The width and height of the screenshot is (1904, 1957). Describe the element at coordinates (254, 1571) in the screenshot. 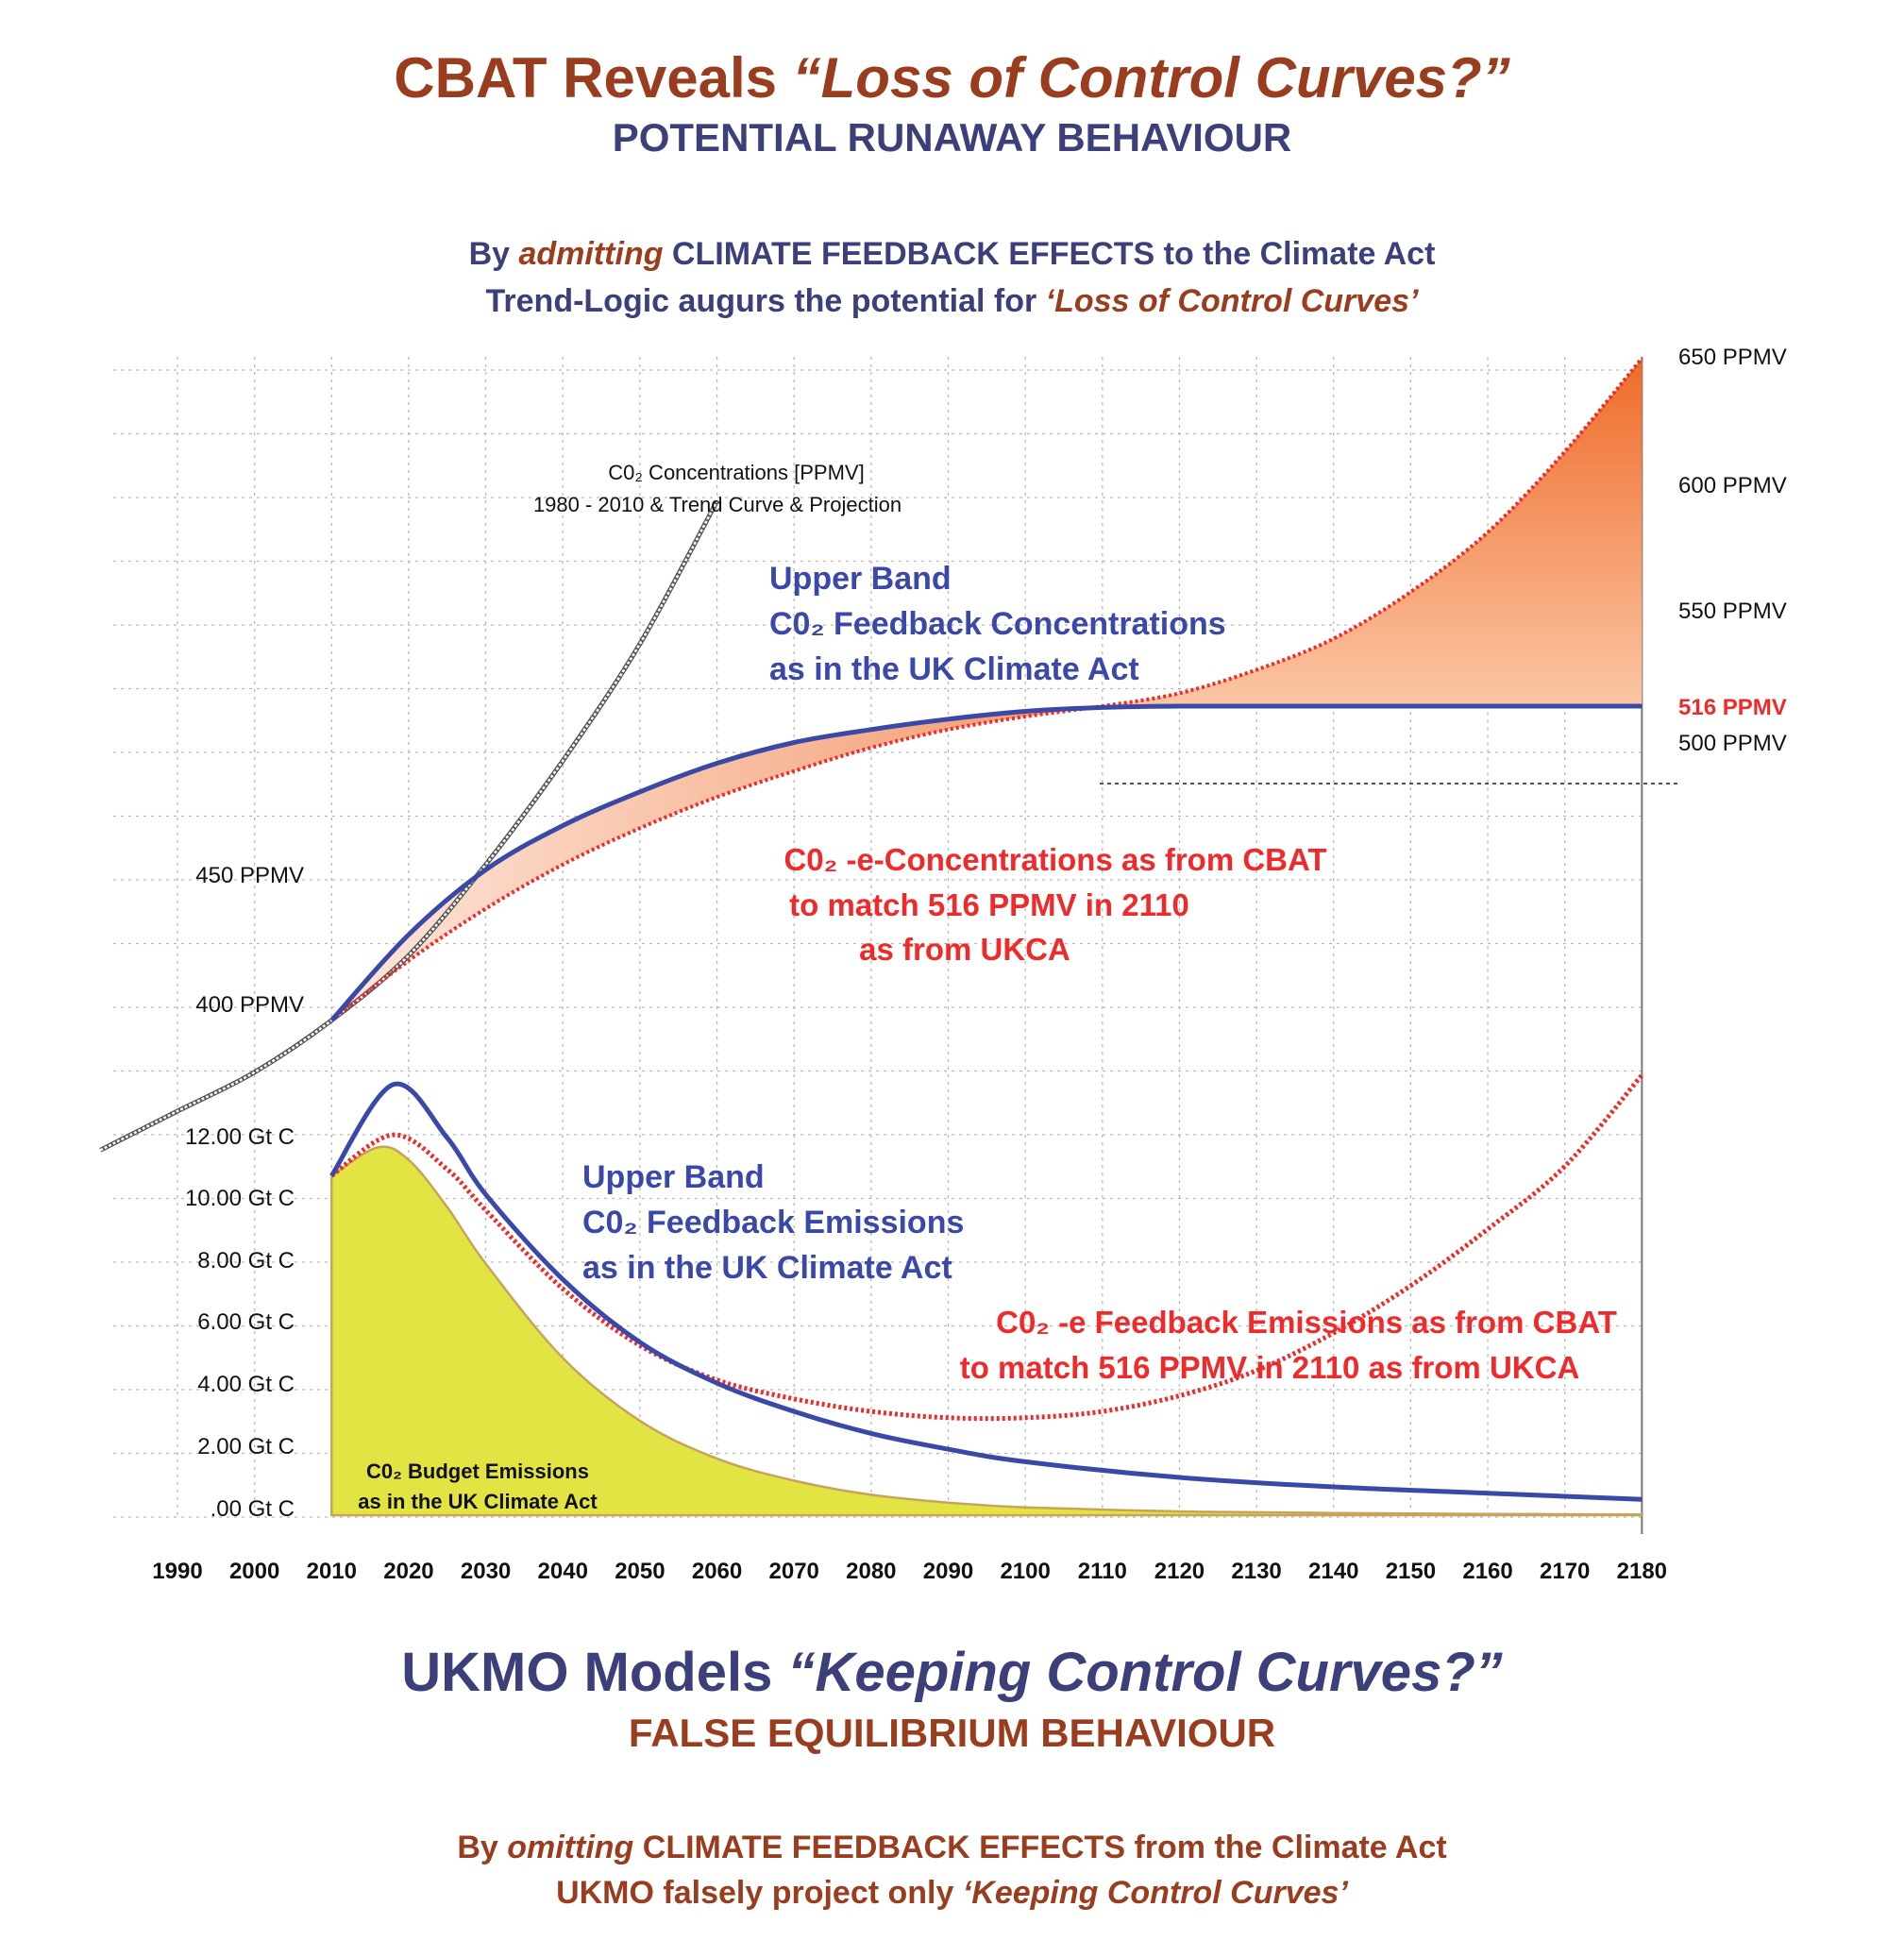

I see `x-tick-label: 2000` at that location.